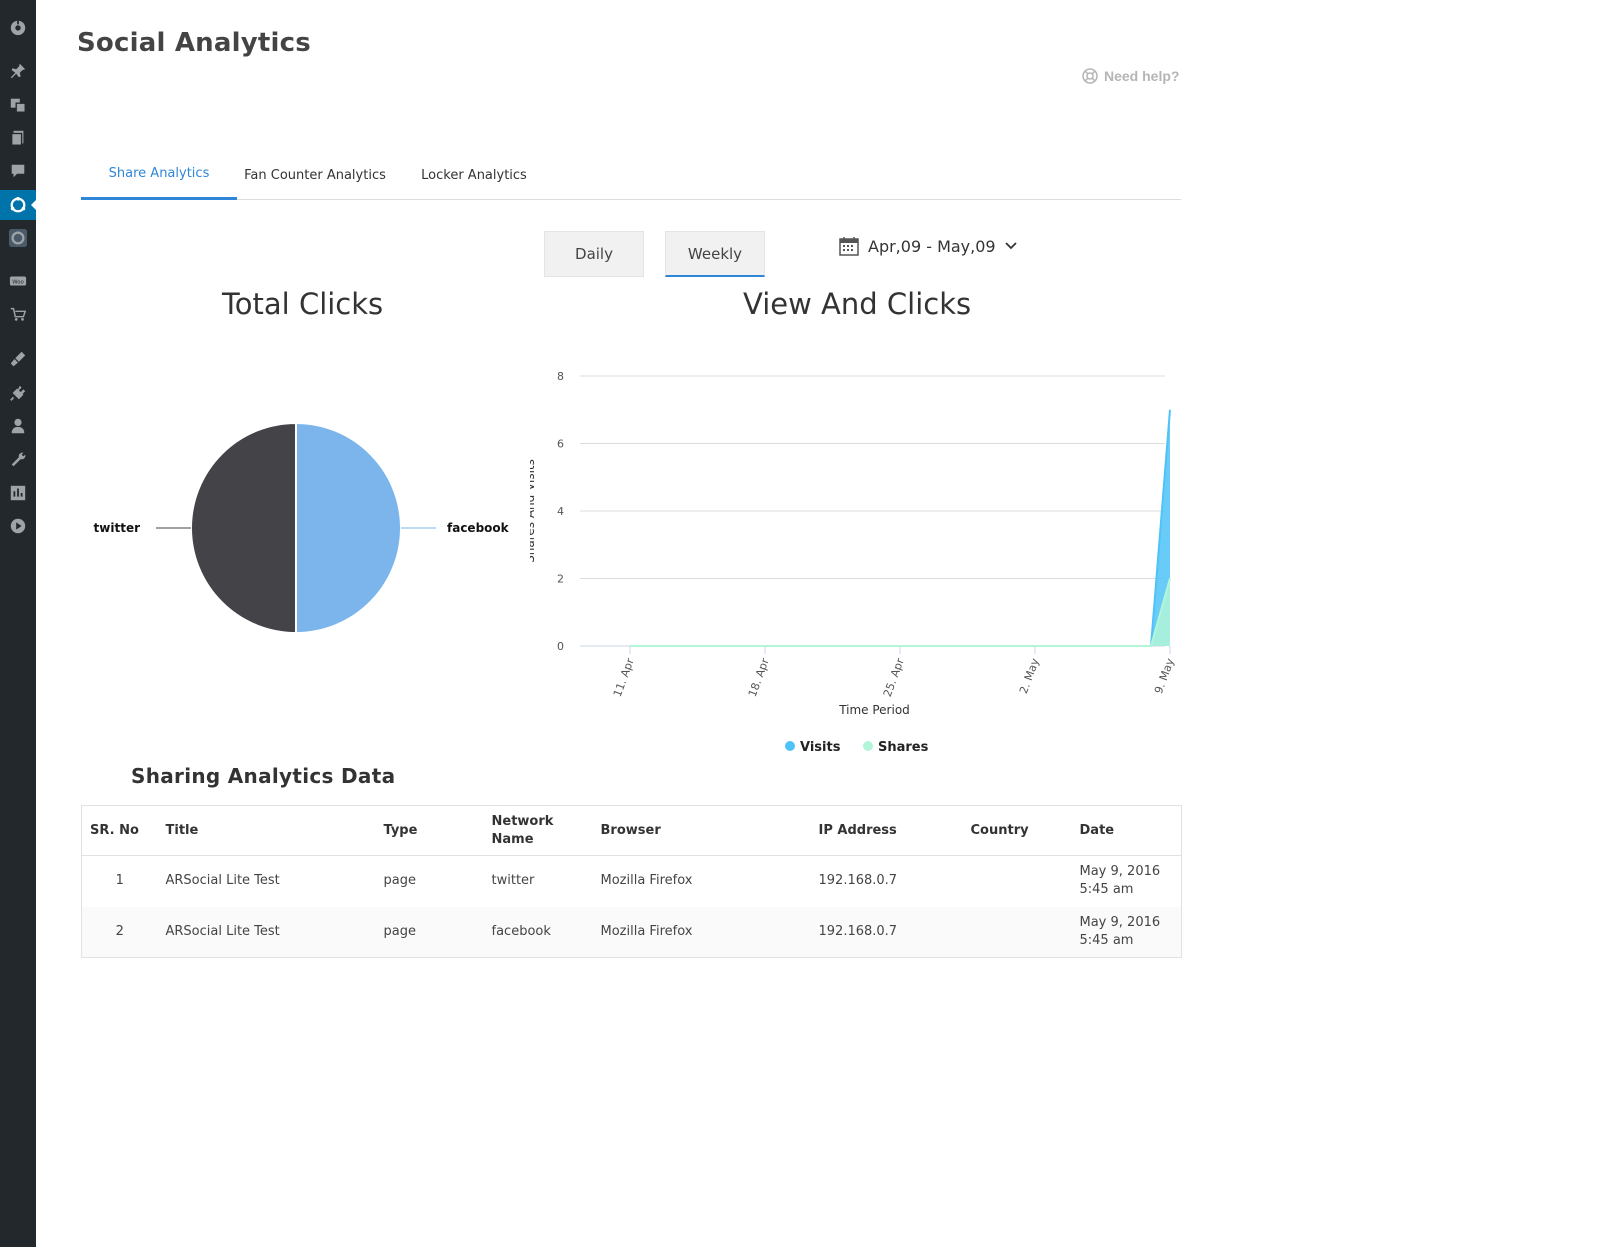  Describe the element at coordinates (594, 254) in the screenshot. I see `daily-button: Daily` at that location.